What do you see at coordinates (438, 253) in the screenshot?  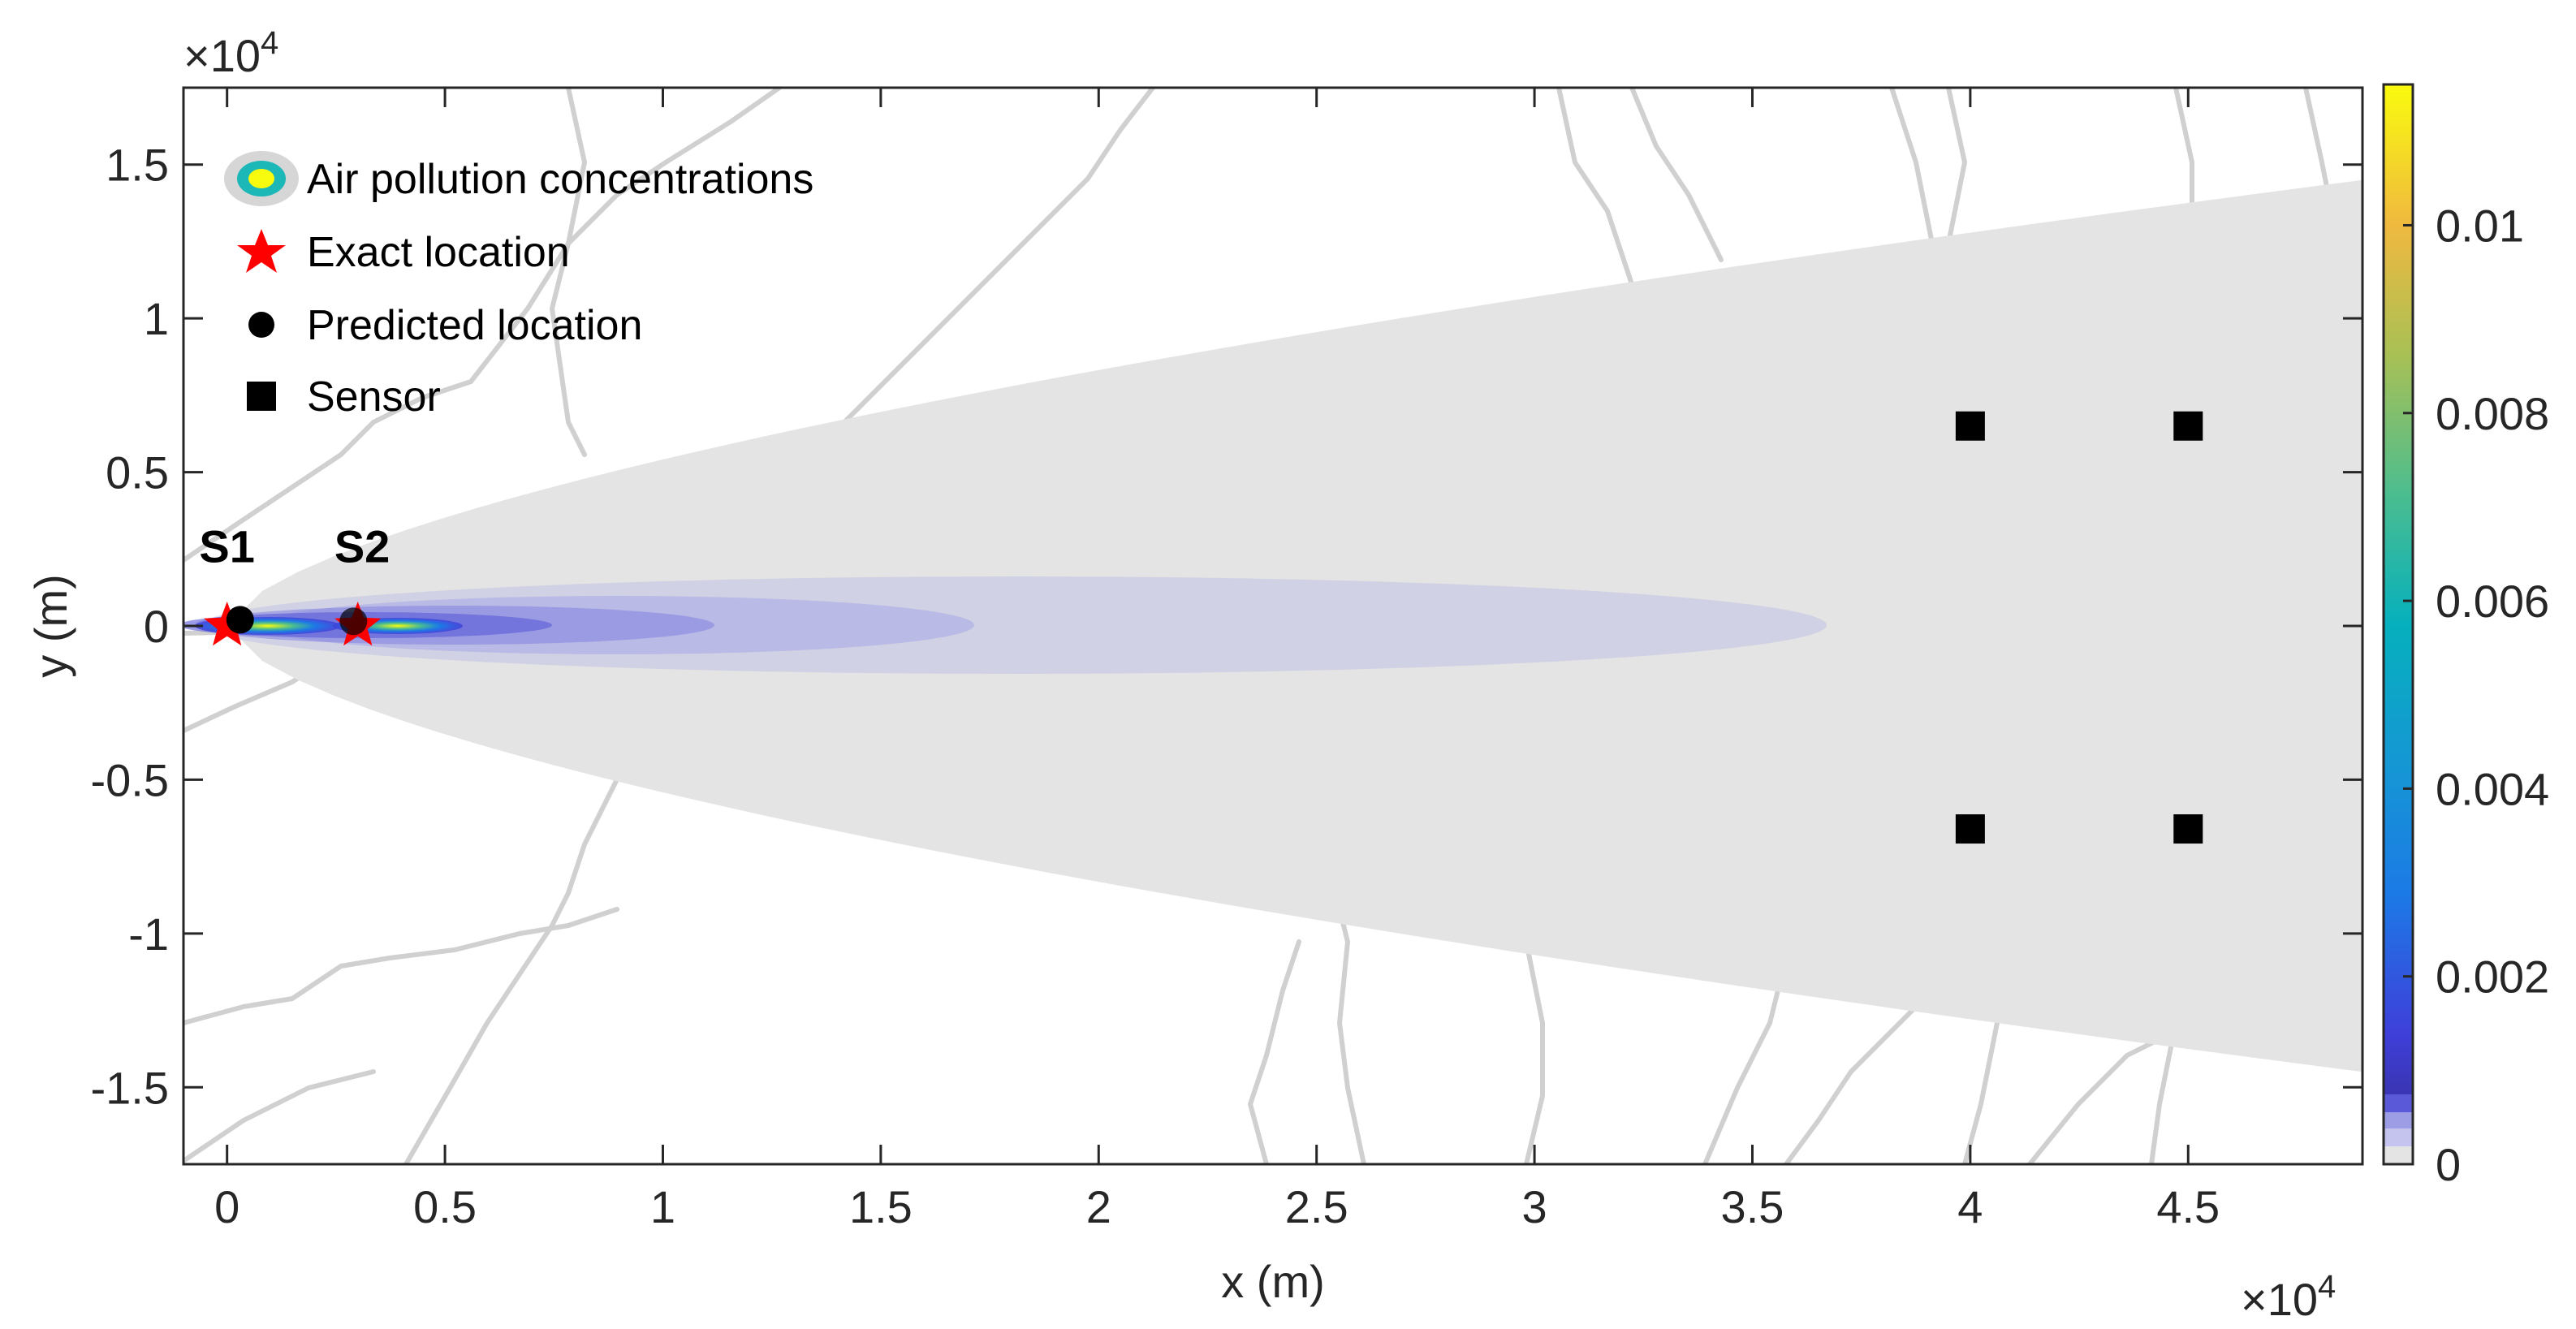 I see `legend-label-exact: Exact location` at bounding box center [438, 253].